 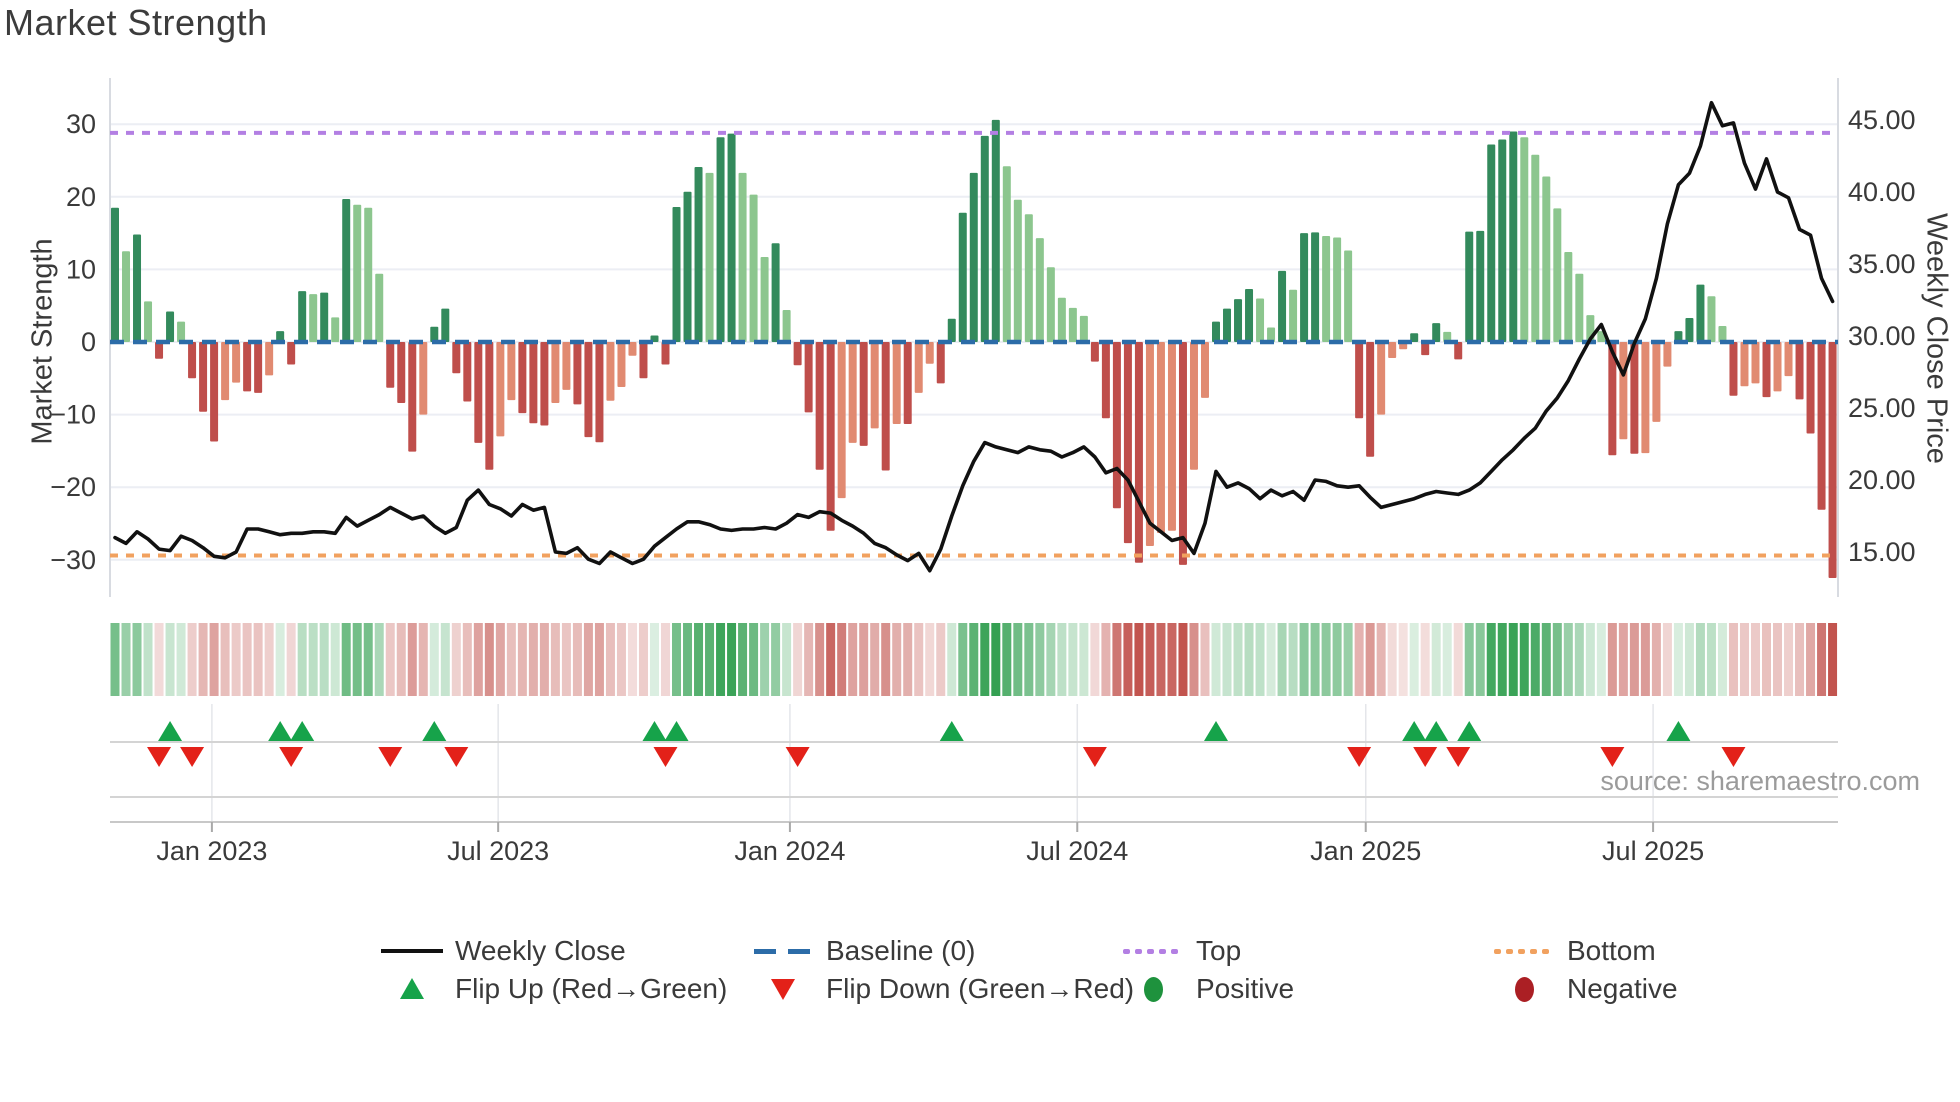 What do you see at coordinates (1882, 264) in the screenshot?
I see `right-tick-label: 35.00` at bounding box center [1882, 264].